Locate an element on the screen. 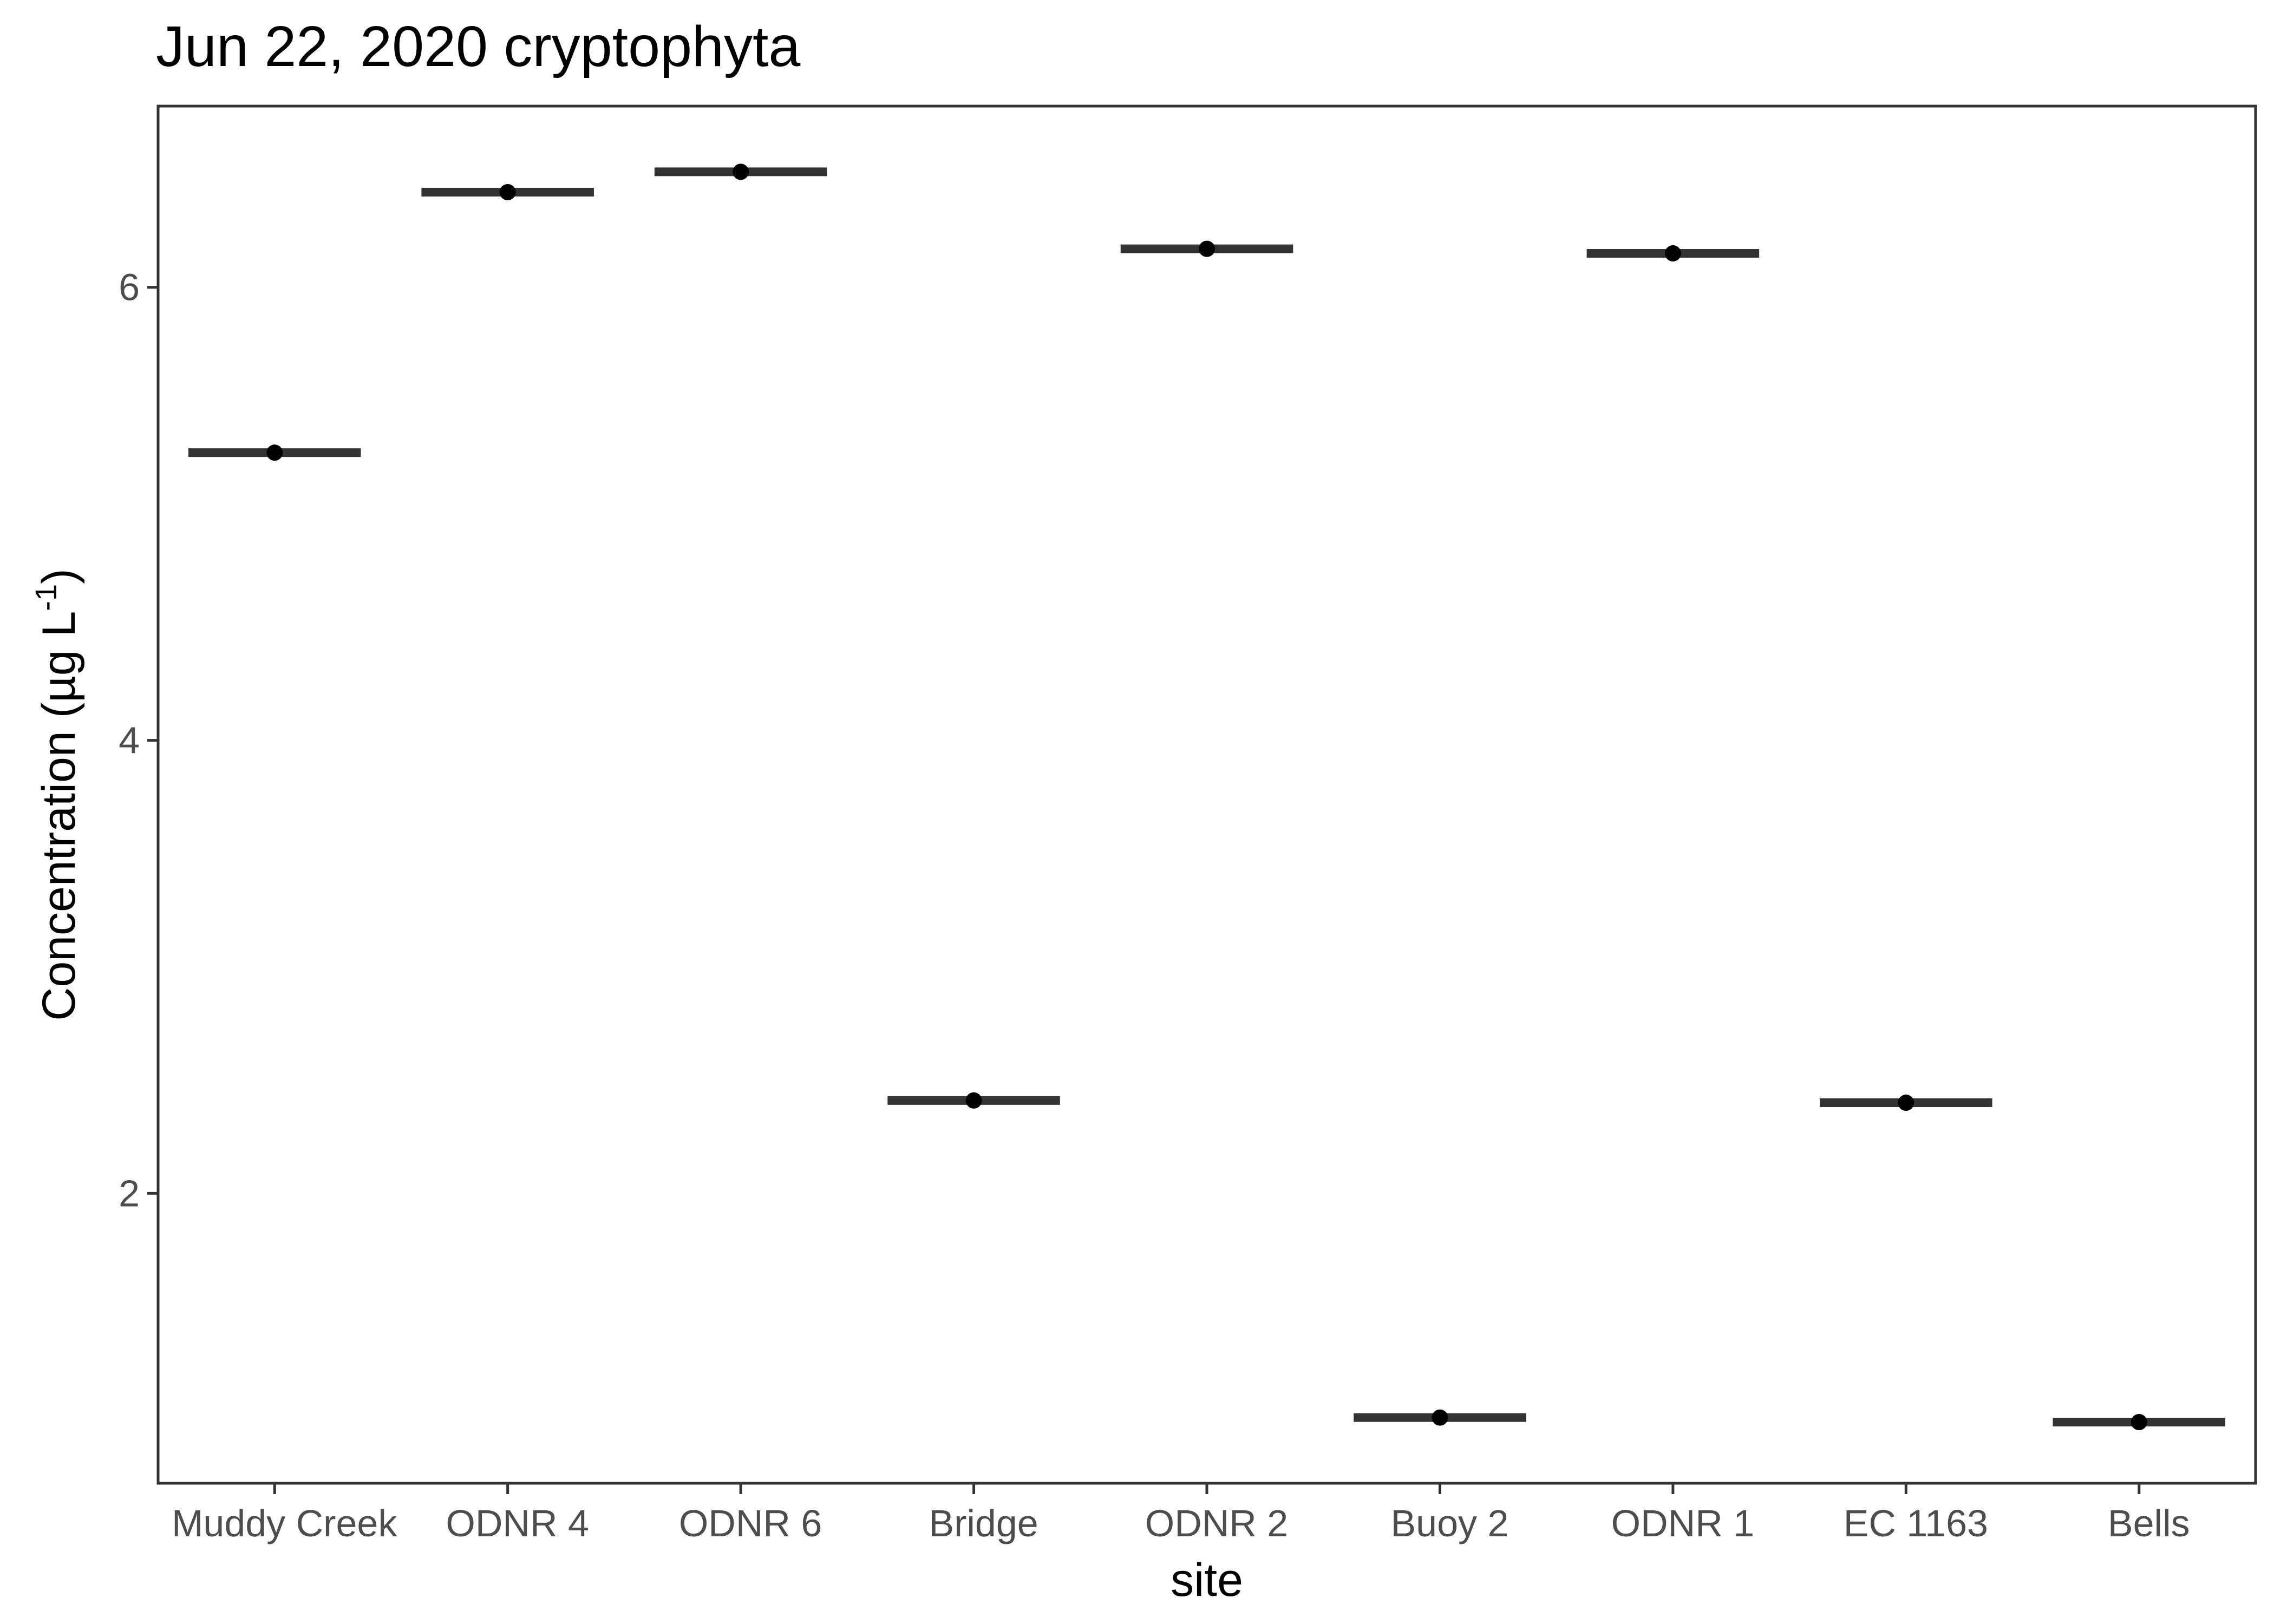 Image resolution: width=2274 pixels, height=1624 pixels. y-axis-title-superscript: -1 is located at coordinates (46, 597).